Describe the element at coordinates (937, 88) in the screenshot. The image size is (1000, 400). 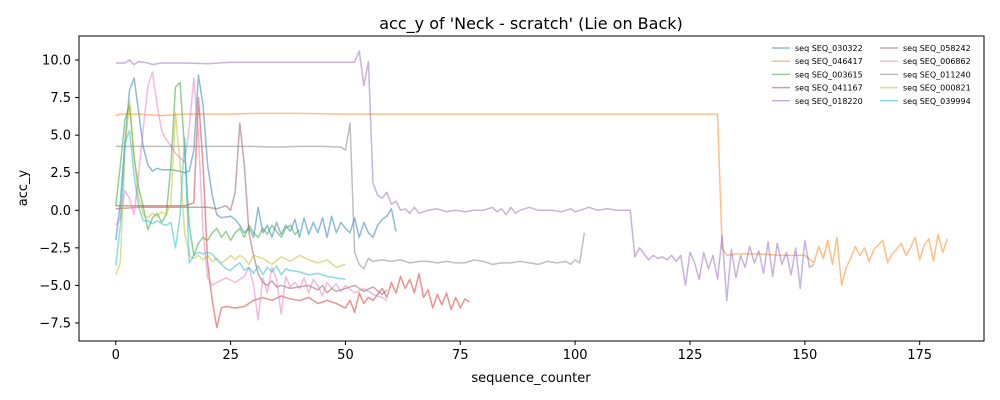
I see `legend-entry-label: seq SEQ_000821` at that location.